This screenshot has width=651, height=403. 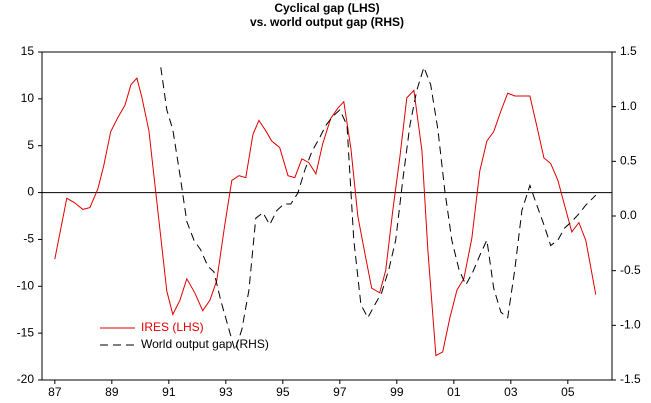 What do you see at coordinates (326, 8) in the screenshot?
I see `chart-title: Cyclical gap (LHS)` at bounding box center [326, 8].